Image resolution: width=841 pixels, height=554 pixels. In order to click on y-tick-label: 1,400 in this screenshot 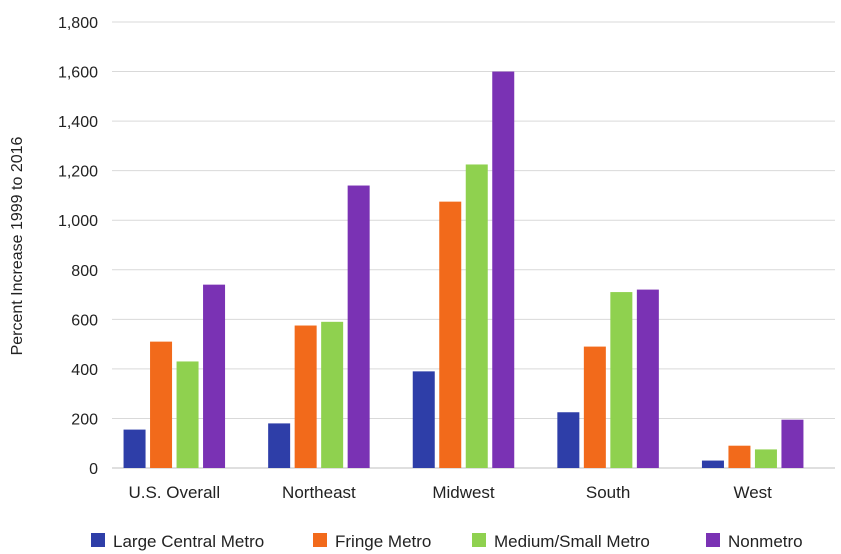, I will do `click(78, 122)`.